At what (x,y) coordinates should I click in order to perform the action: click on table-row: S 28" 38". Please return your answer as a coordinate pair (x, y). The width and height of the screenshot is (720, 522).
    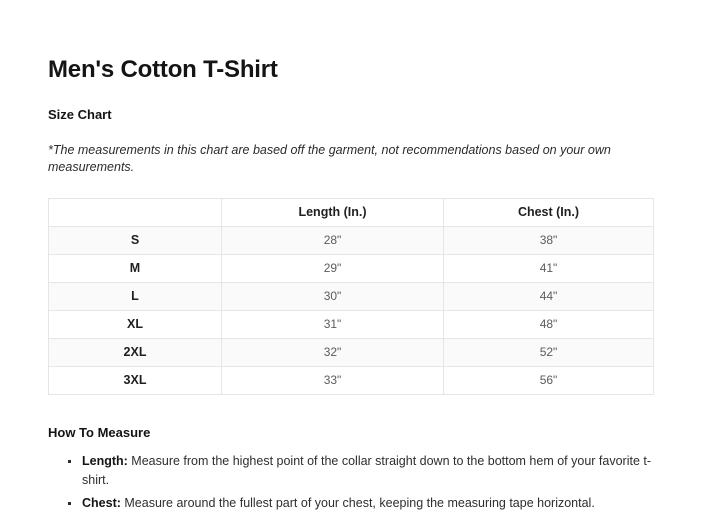
    Looking at the image, I should click on (351, 240).